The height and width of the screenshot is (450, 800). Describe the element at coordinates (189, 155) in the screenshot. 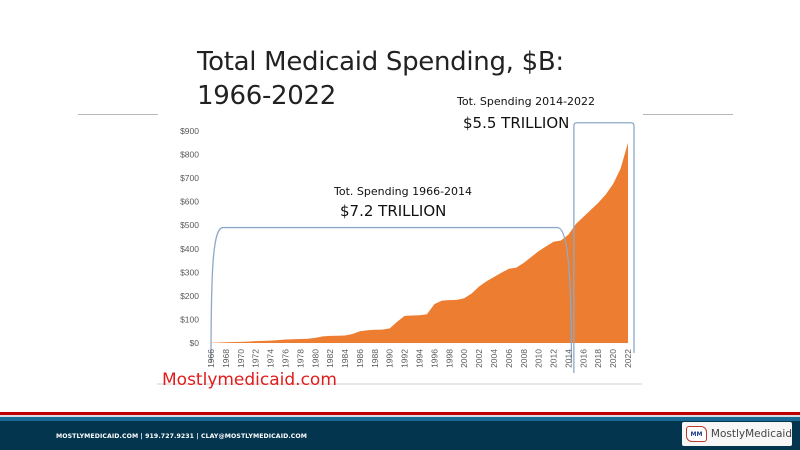

I see `y-tick-label: $800` at that location.